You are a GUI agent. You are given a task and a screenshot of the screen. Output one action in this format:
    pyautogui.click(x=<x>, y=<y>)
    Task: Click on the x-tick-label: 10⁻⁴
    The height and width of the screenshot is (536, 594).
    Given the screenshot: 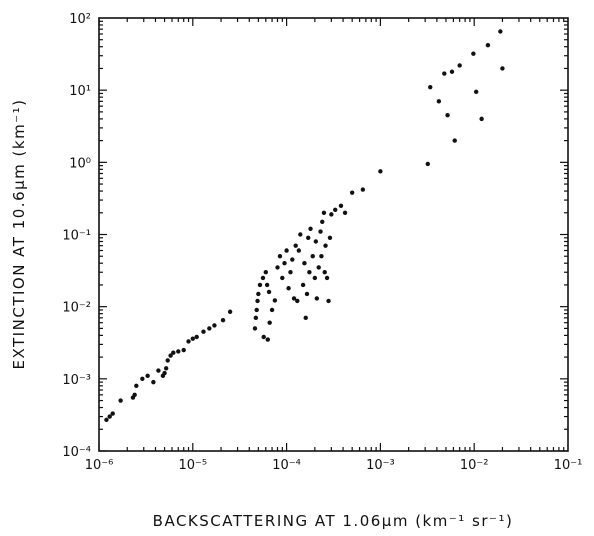 What is the action you would take?
    pyautogui.click(x=286, y=465)
    